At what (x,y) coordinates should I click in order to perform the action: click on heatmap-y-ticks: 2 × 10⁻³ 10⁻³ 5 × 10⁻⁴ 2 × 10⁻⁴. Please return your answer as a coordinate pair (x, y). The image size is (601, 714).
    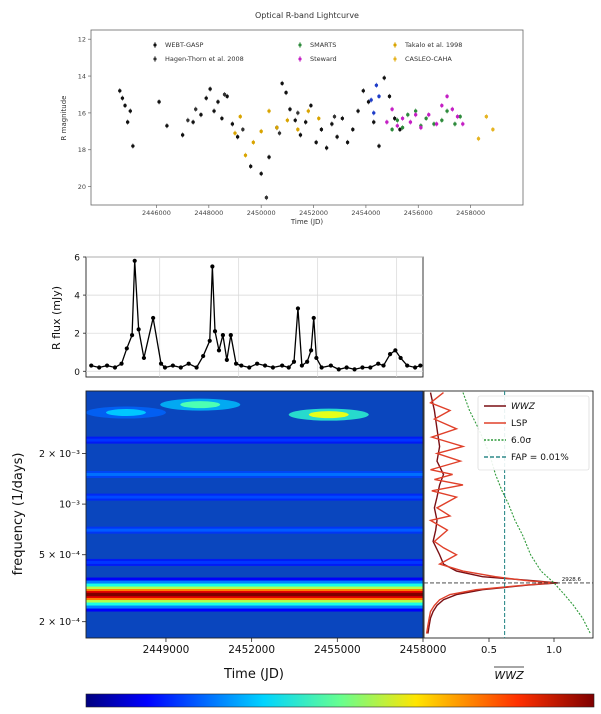
    Looking at the image, I should click on (62, 538).